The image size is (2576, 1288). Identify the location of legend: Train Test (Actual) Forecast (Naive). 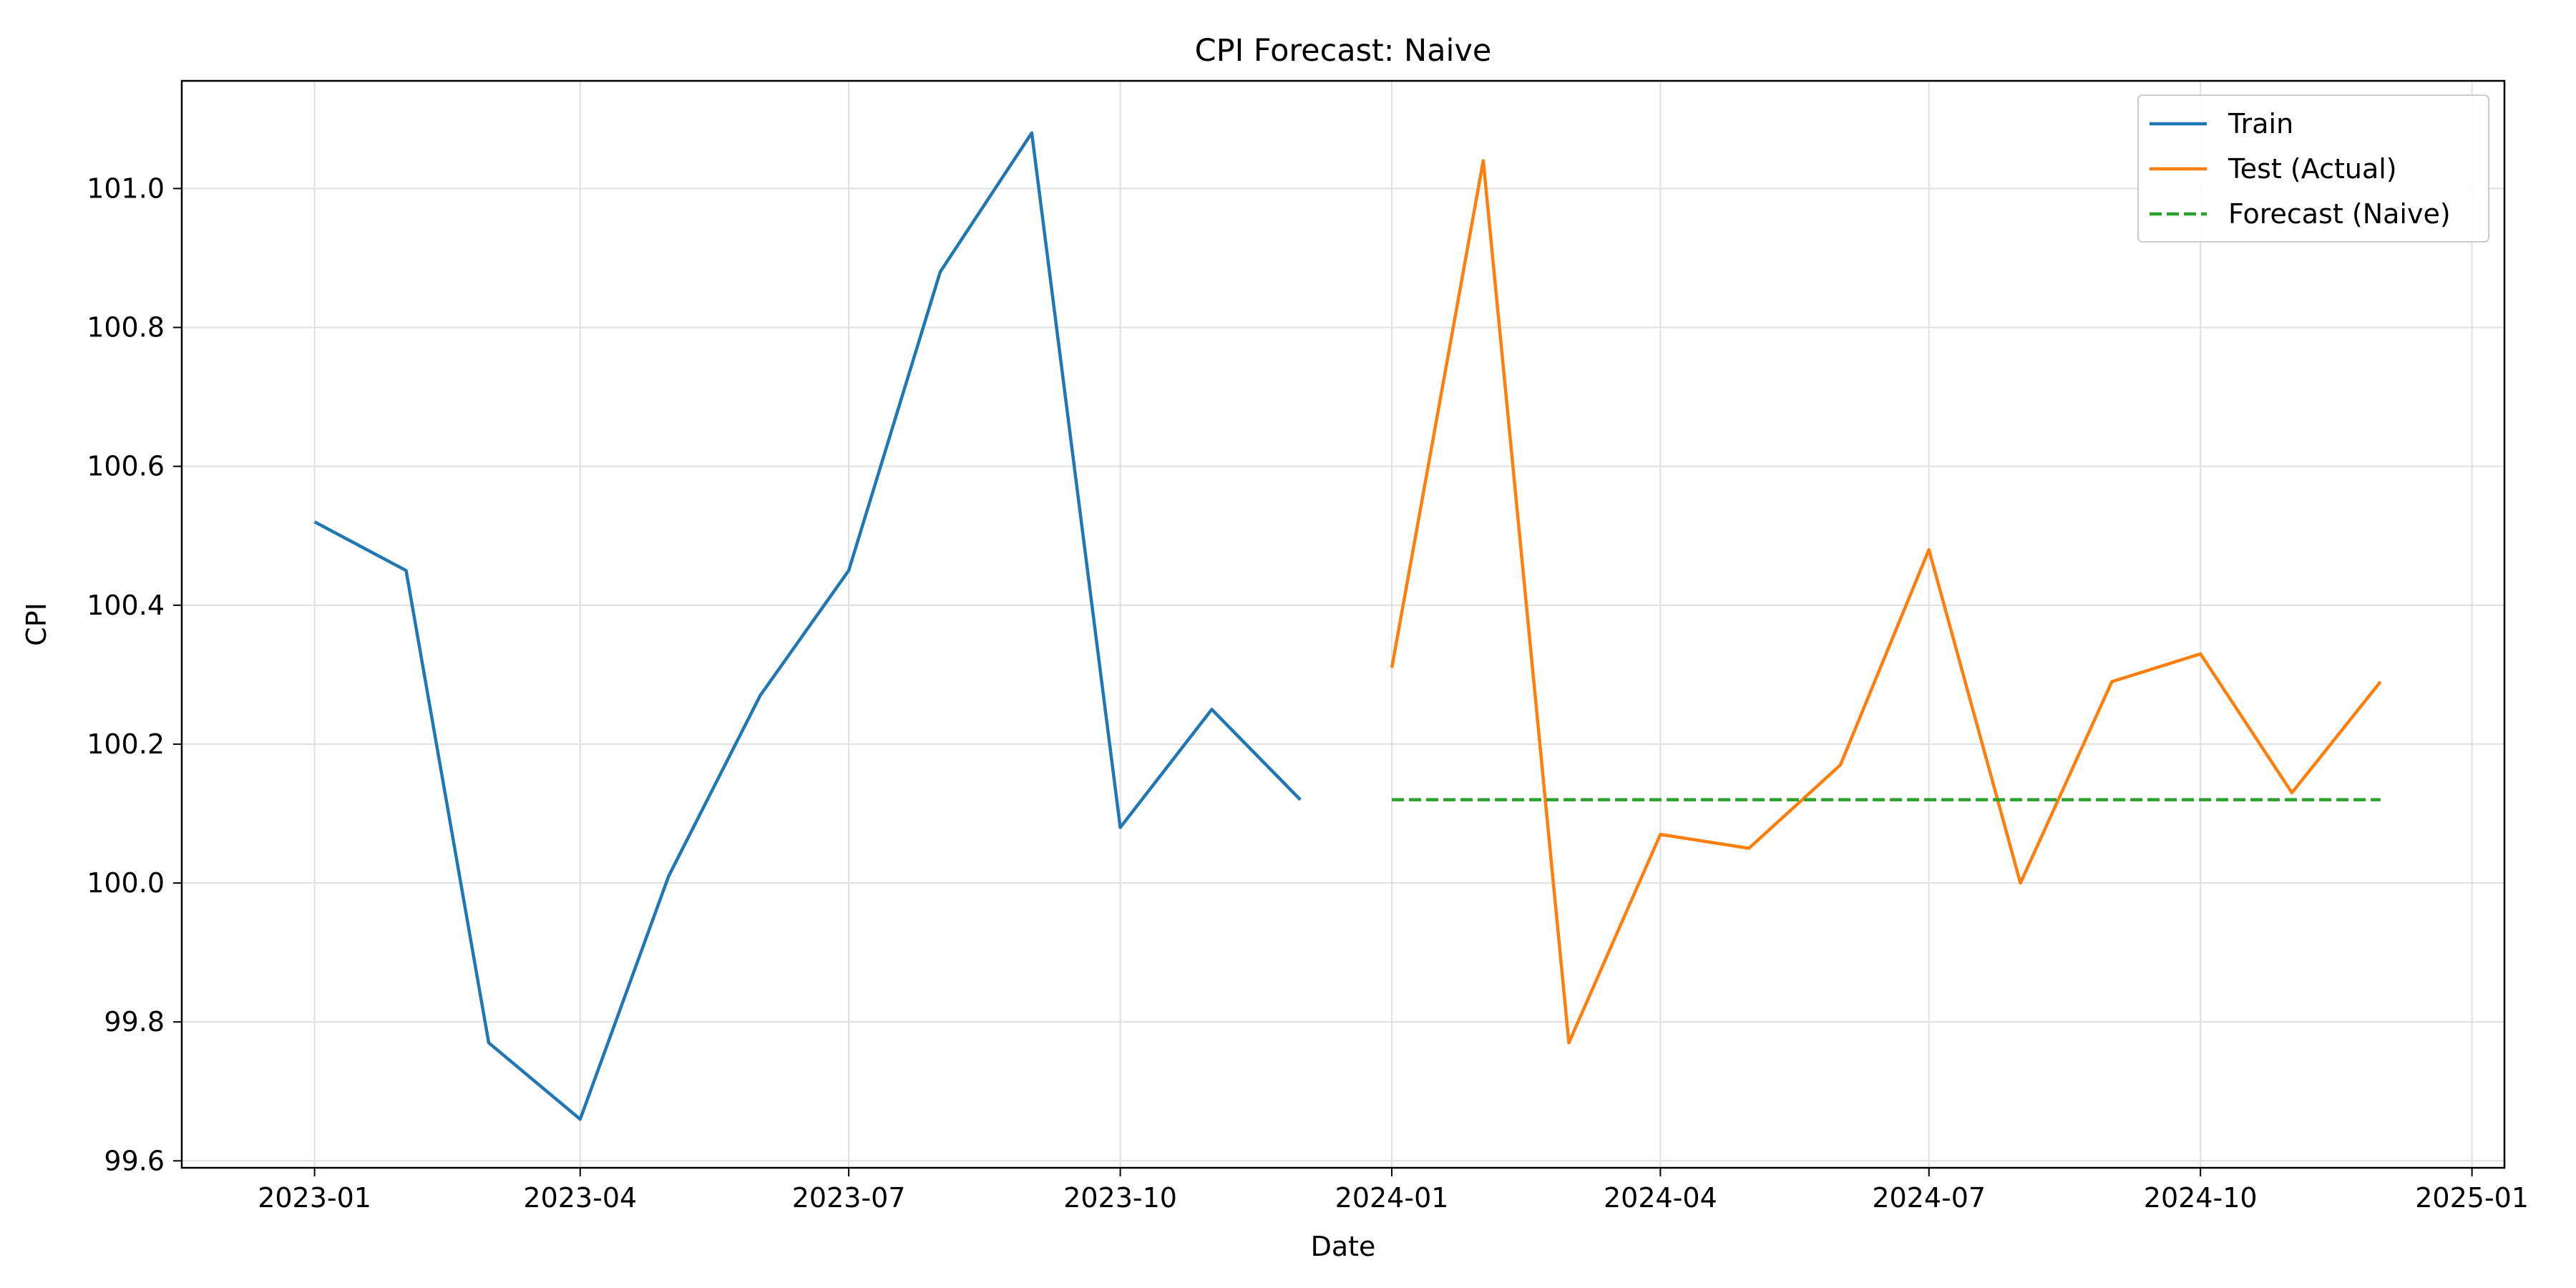
(2313, 168).